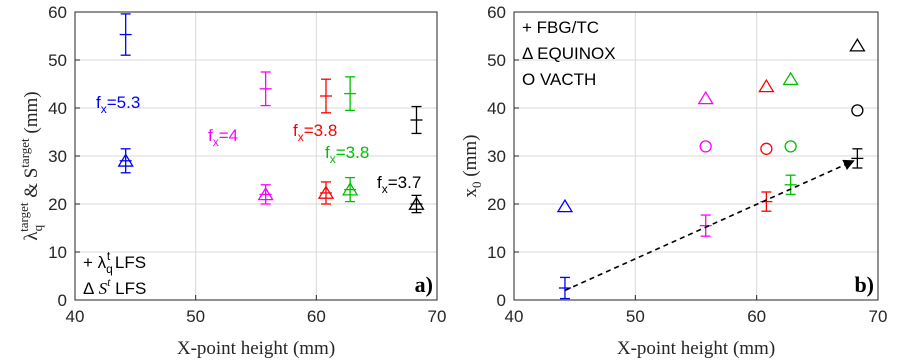  I want to click on panel-a-y-tick-label: 10, so click(57, 252).